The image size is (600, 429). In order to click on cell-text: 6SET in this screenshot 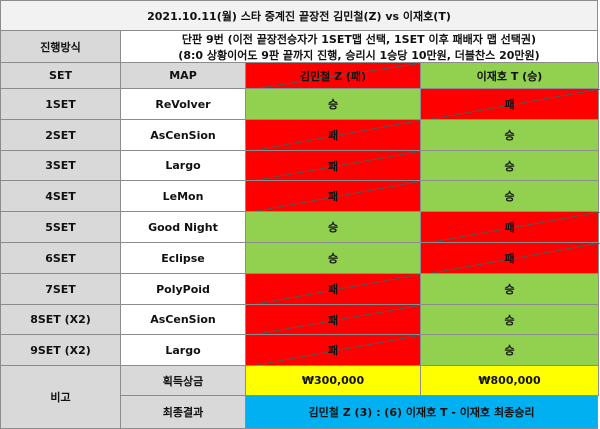, I will do `click(60, 258)`.